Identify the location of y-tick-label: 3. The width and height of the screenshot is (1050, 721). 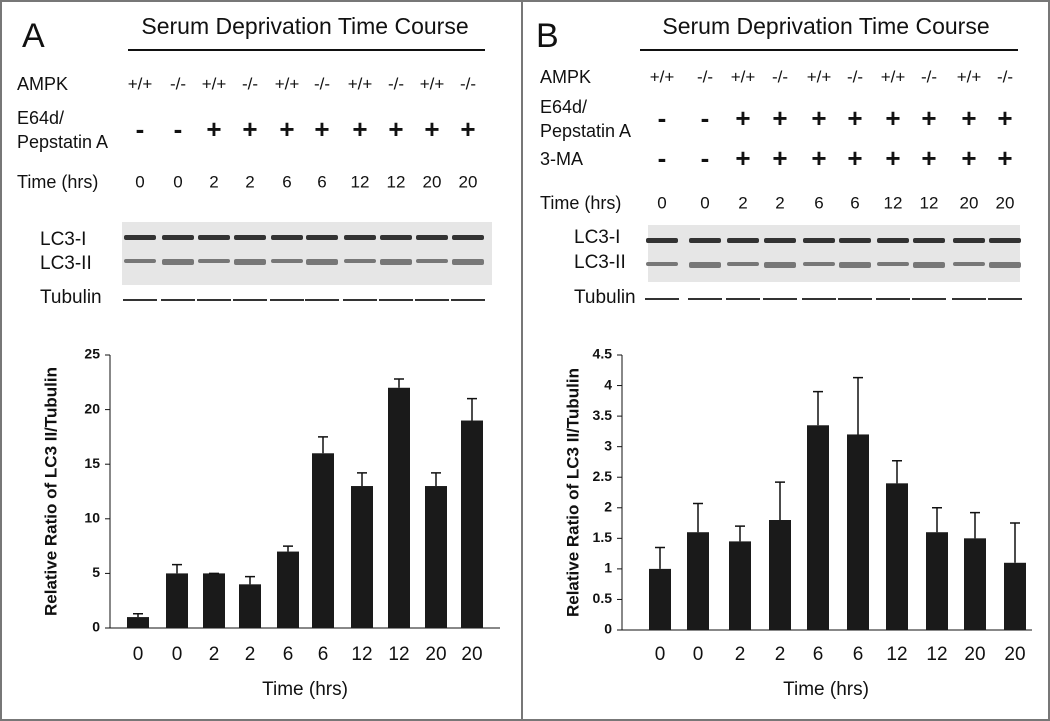
(608, 445).